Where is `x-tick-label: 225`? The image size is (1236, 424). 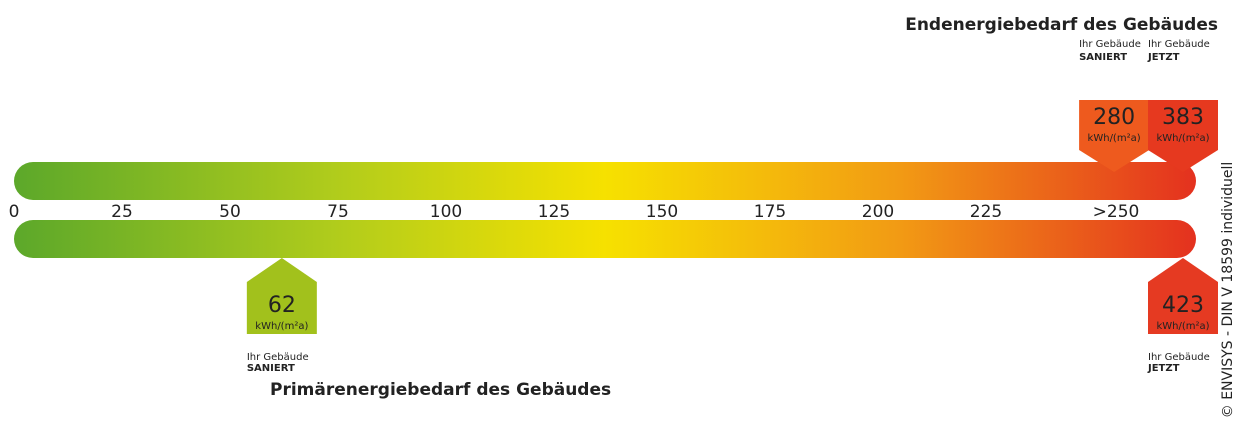
x-tick-label: 225 is located at coordinates (986, 212).